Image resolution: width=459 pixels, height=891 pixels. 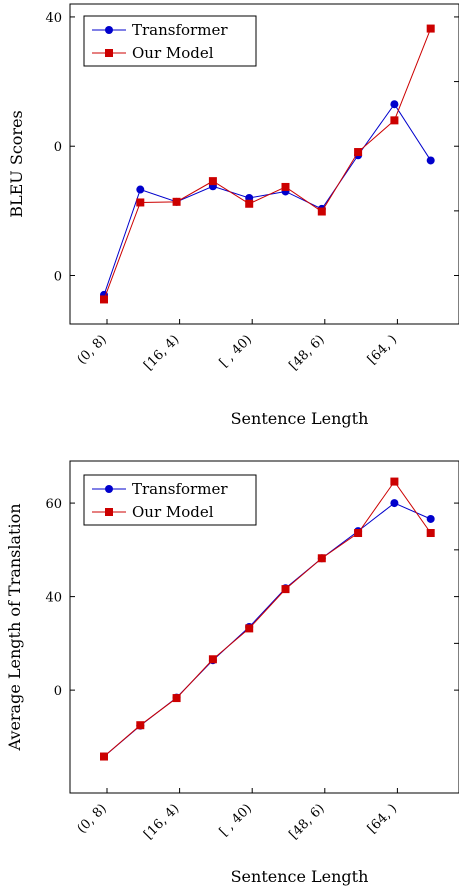 What do you see at coordinates (53, 504) in the screenshot?
I see `y-tick-label: 60` at bounding box center [53, 504].